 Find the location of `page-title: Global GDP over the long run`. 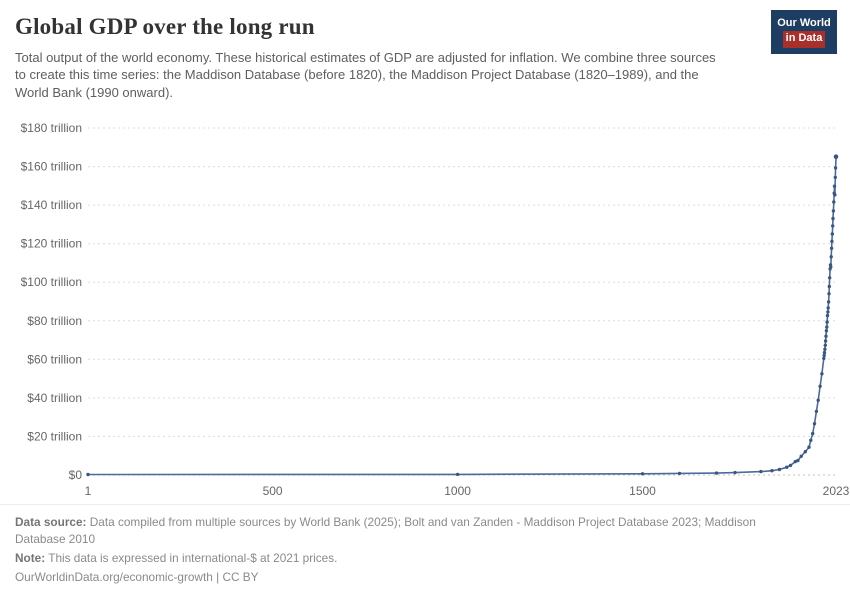

page-title: Global GDP over the long run is located at coordinates (165, 26).